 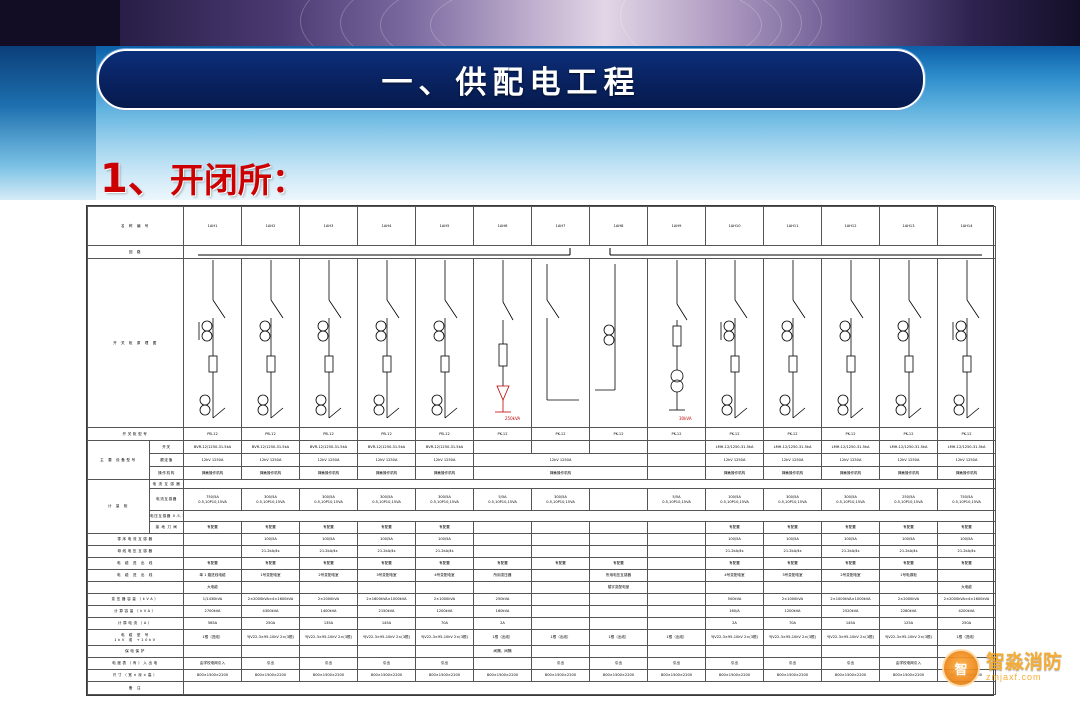 What do you see at coordinates (166, 484) in the screenshot?
I see `row-label-ct-title: 电 流 互 感 器` at bounding box center [166, 484].